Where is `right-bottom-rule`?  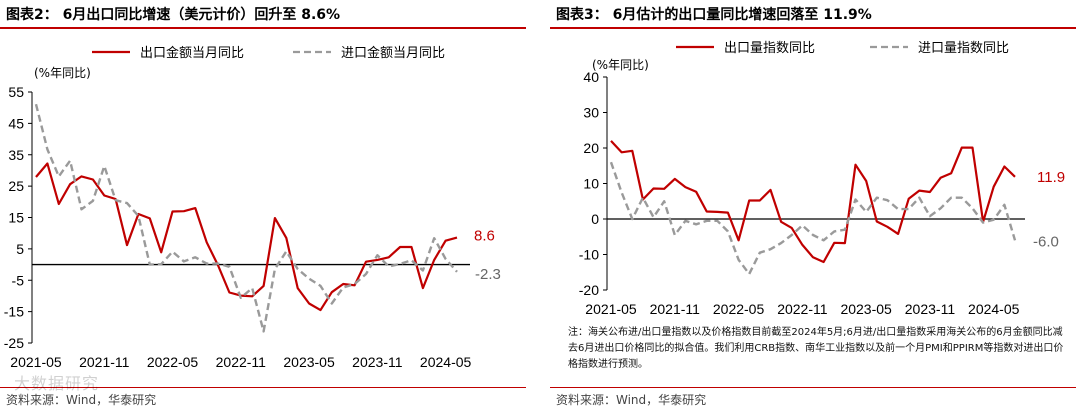
right-bottom-rule is located at coordinates (813, 387).